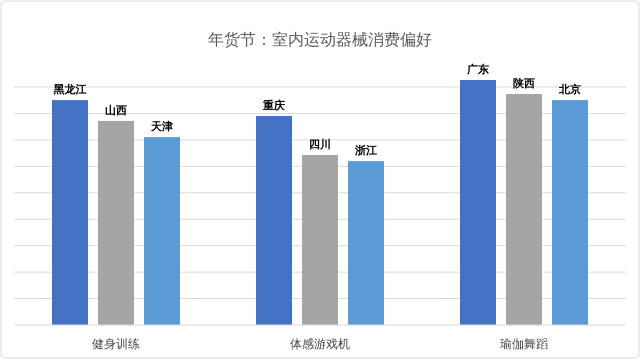  Describe the element at coordinates (116, 110) in the screenshot. I see `annotation: 山西` at that location.